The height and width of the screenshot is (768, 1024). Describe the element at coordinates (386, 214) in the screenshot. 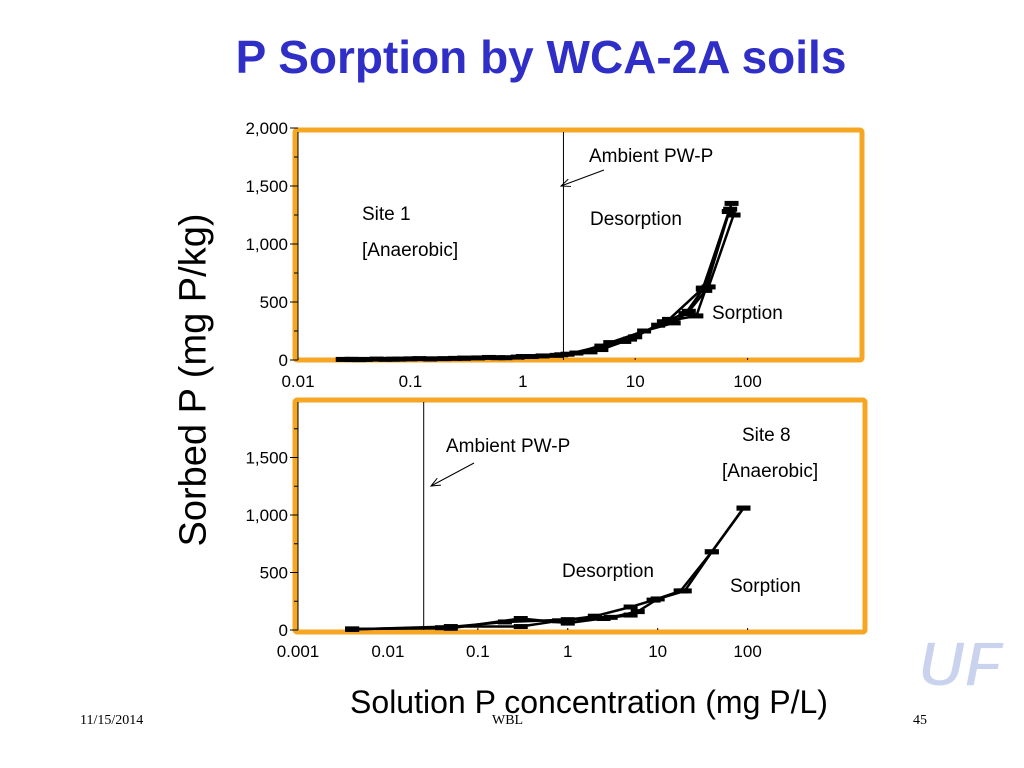

I see `site-label: Site 1` at that location.